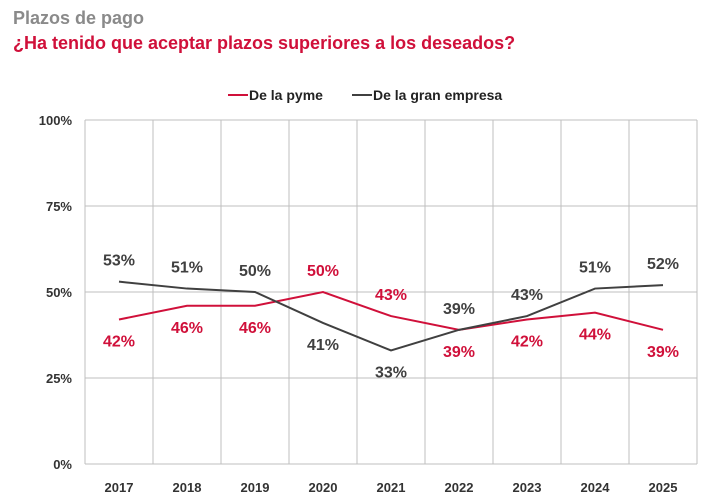  Describe the element at coordinates (119, 487) in the screenshot. I see `x-tick-label: 2017` at that location.